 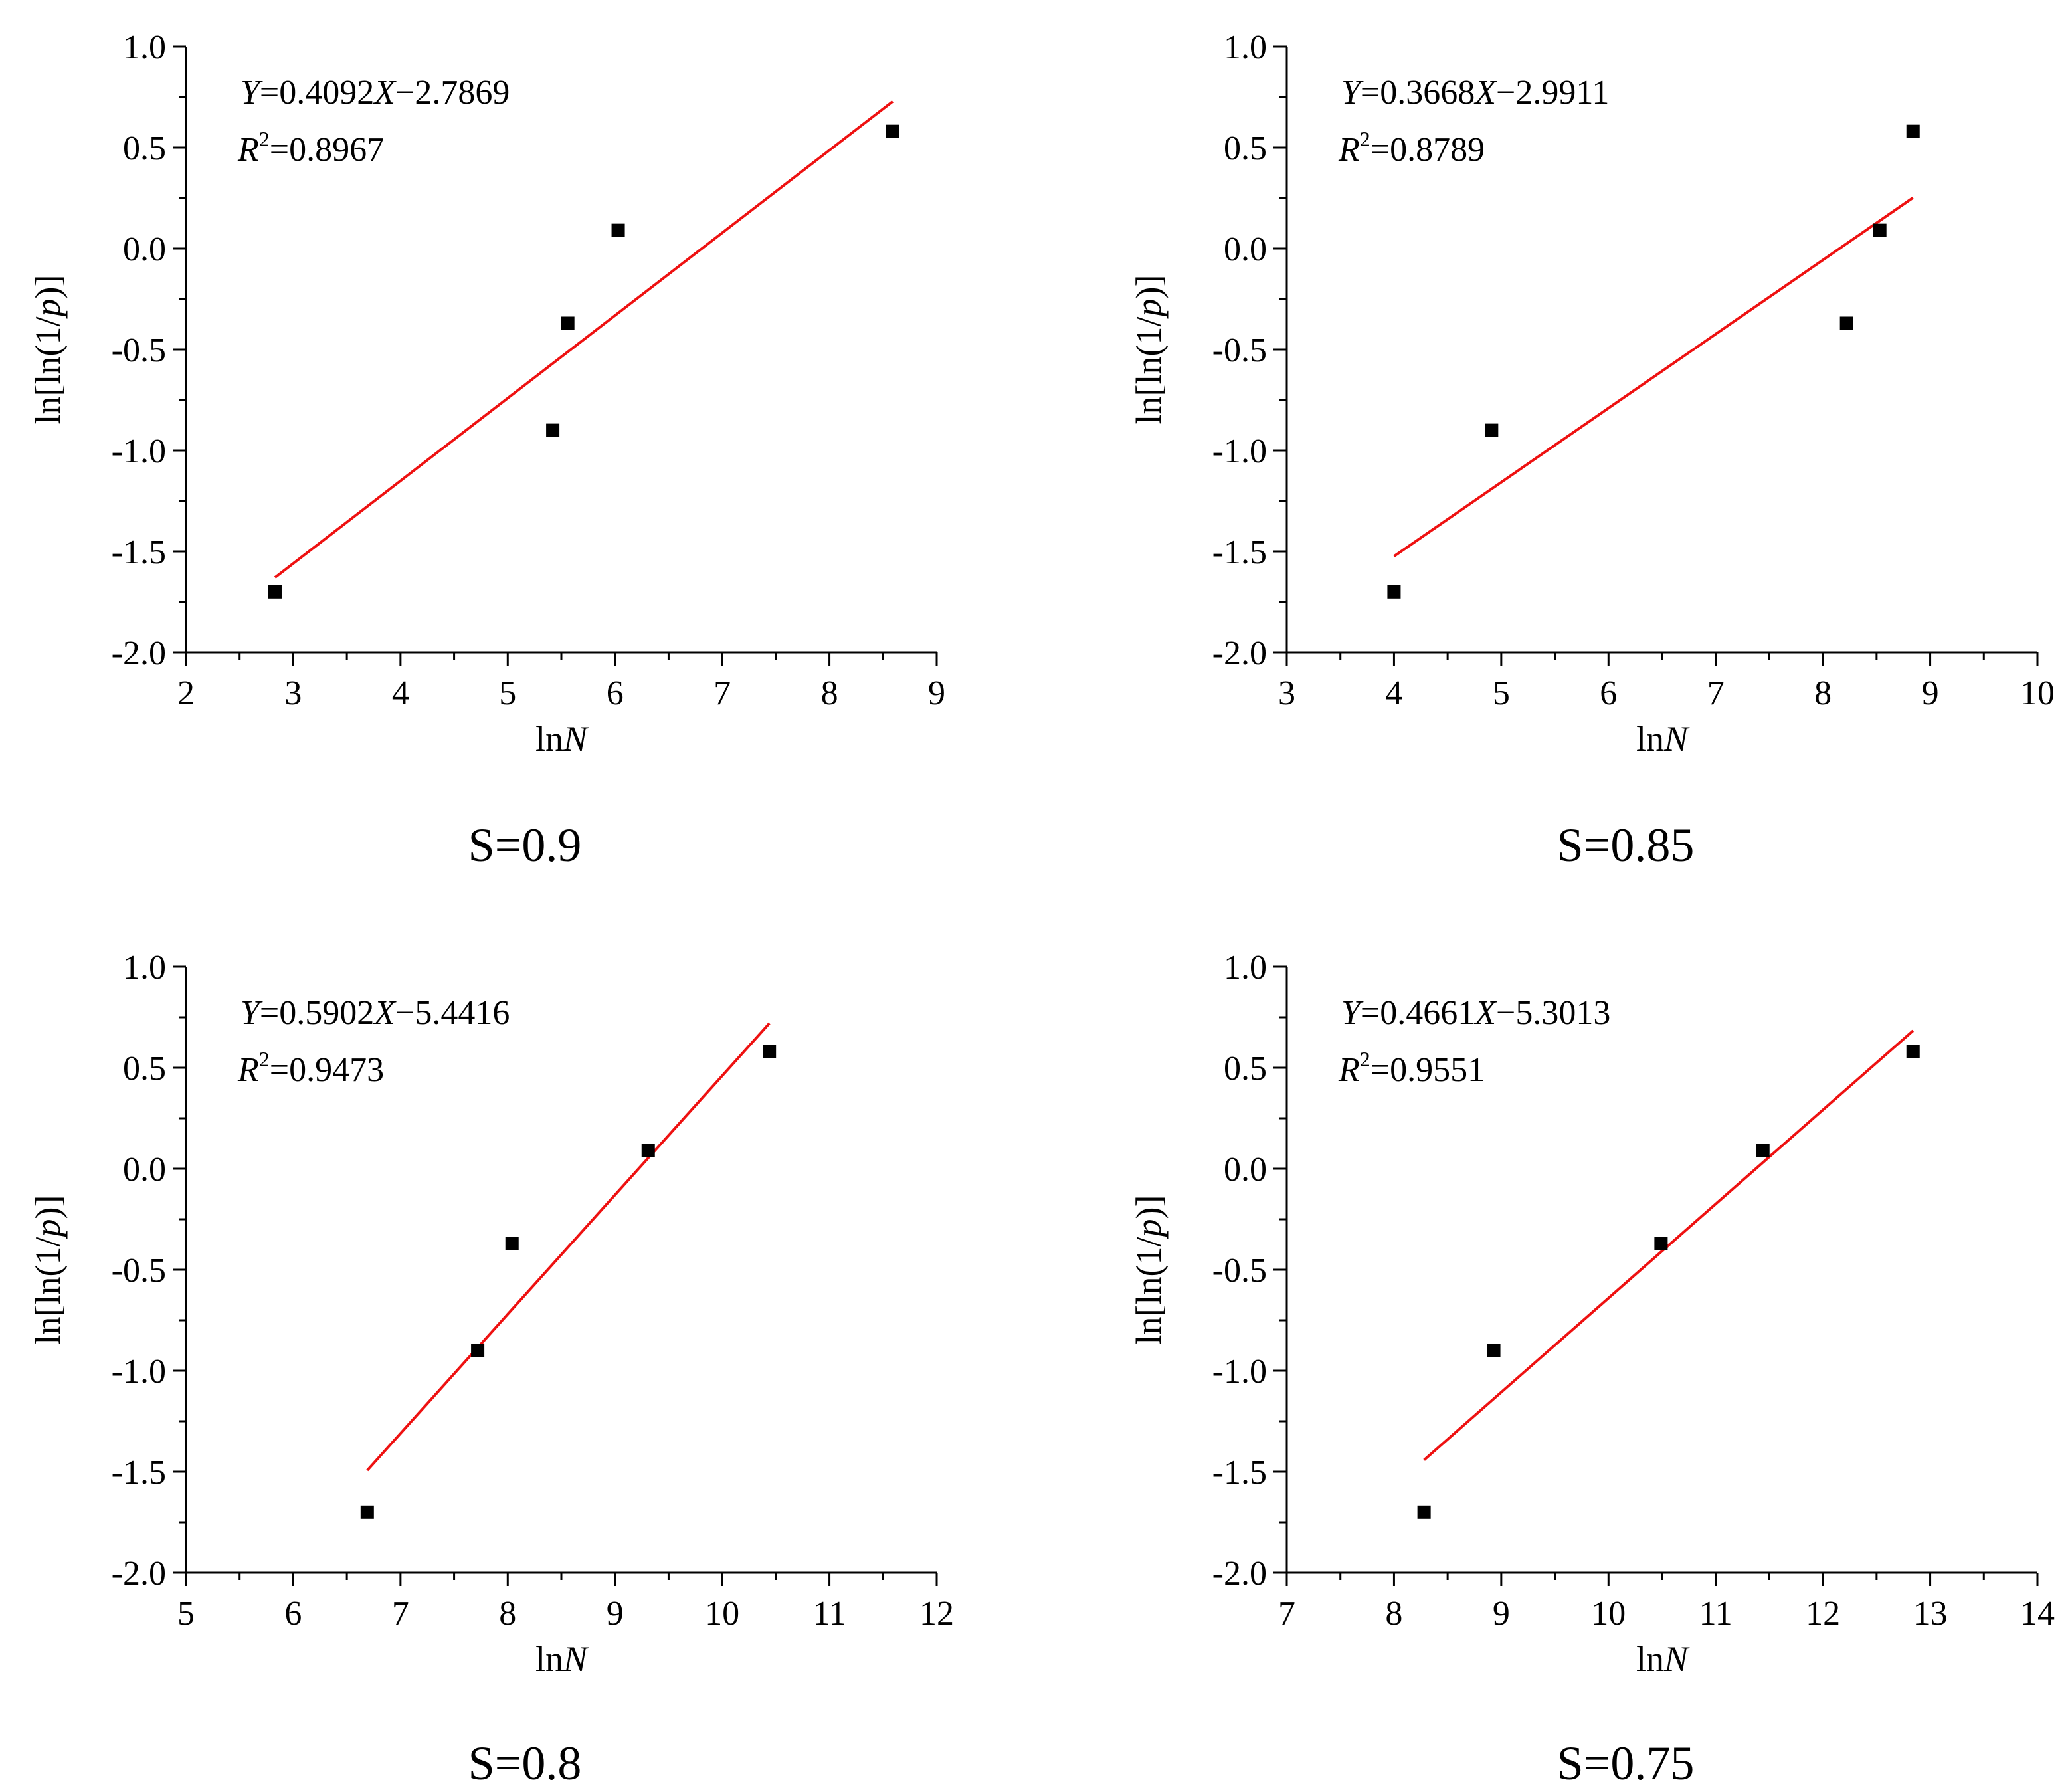 I want to click on r-squared: R2=0.9551, so click(x=1411, y=1068).